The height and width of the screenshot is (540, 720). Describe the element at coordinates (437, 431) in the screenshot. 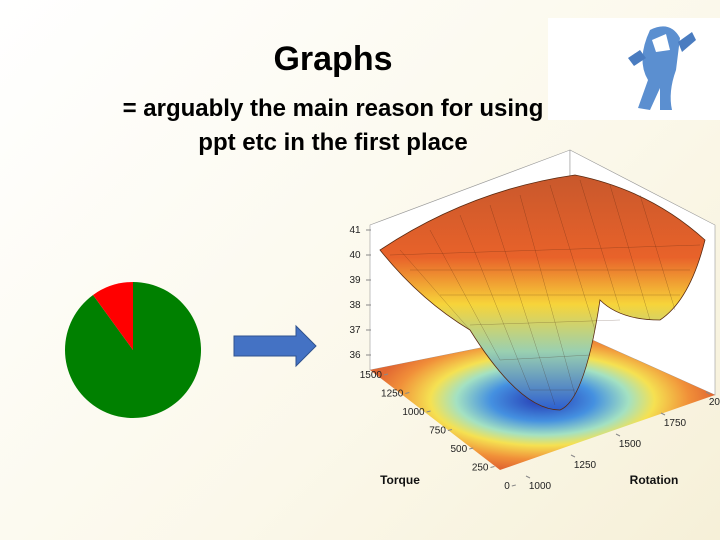

I see `x-tick-label: 750` at that location.